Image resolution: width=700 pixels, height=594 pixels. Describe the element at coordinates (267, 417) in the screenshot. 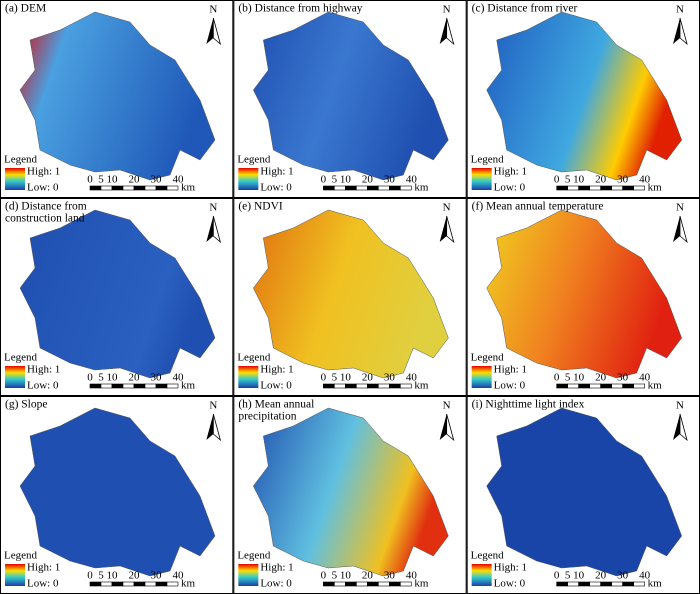

I see `panel-title: precipitation` at that location.